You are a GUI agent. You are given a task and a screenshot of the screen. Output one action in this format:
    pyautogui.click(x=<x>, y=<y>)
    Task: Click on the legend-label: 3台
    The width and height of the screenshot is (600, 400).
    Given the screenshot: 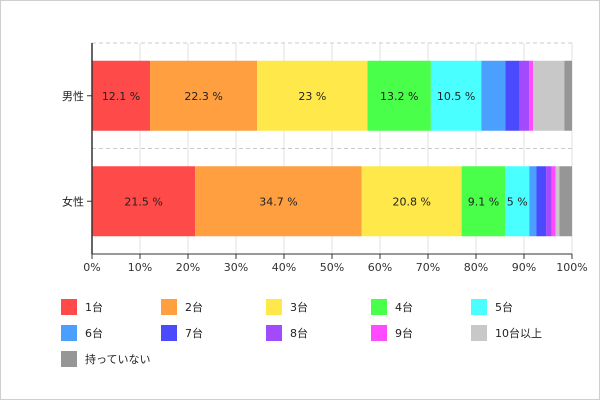 What is the action you would take?
    pyautogui.click(x=299, y=307)
    